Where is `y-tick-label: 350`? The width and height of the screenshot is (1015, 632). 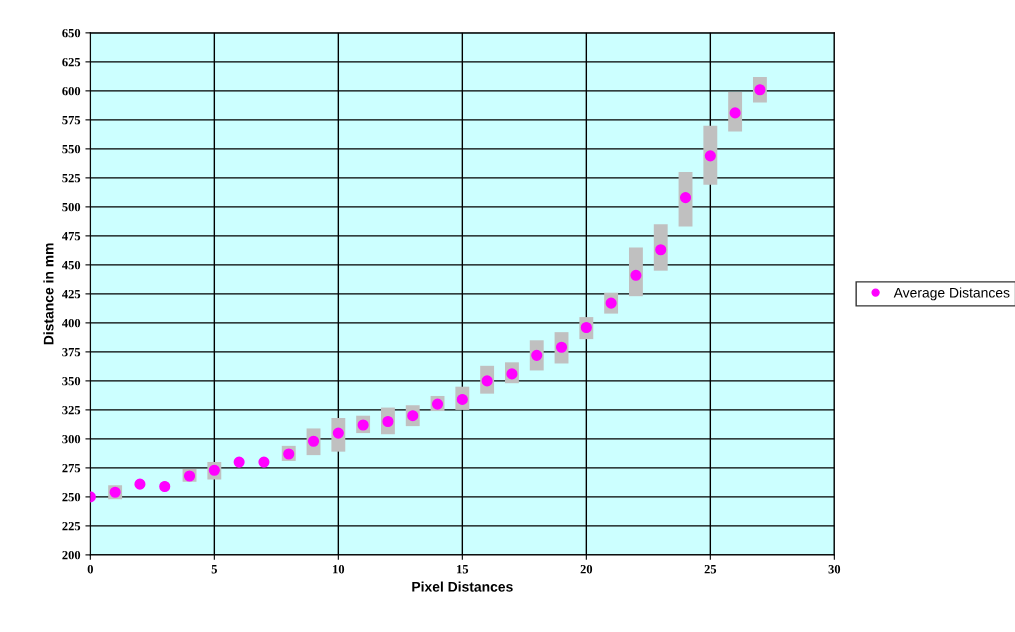 y-tick-label: 350 is located at coordinates (71, 381).